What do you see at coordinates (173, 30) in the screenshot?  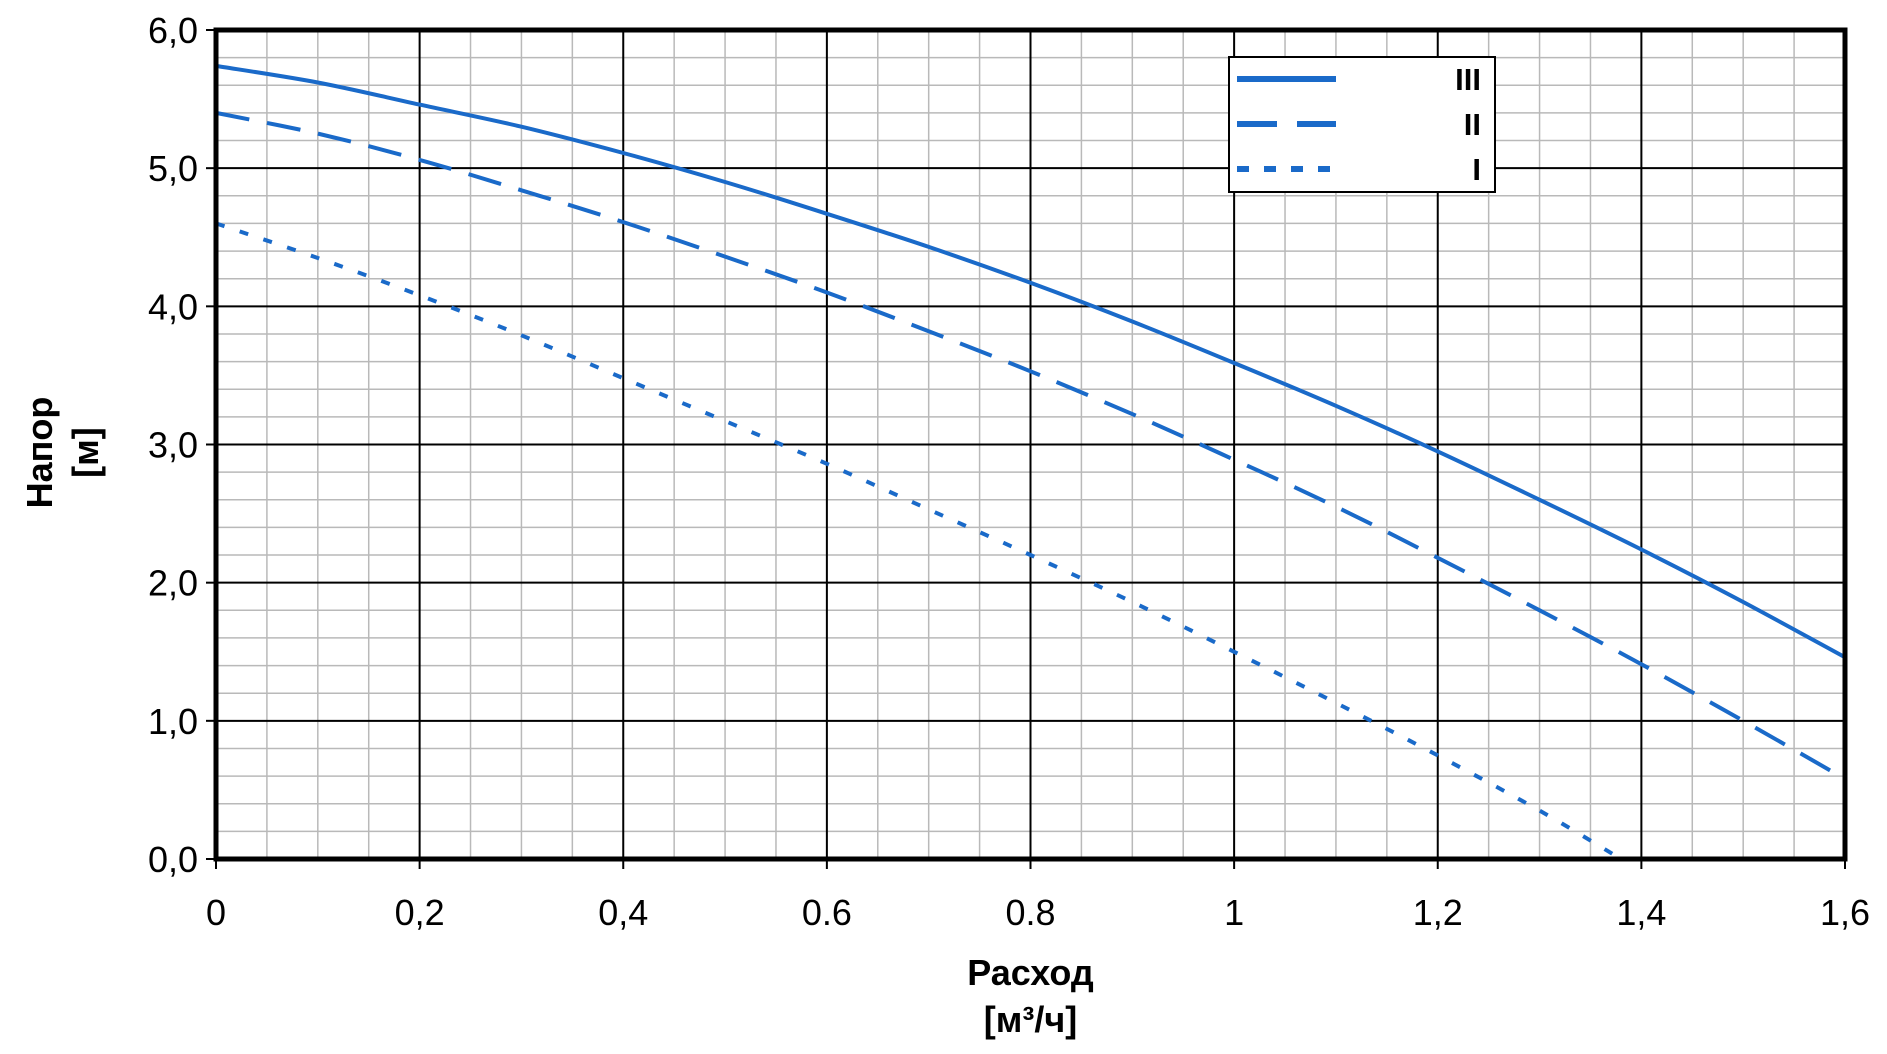 I see `y-tick-label: 6,0` at bounding box center [173, 30].